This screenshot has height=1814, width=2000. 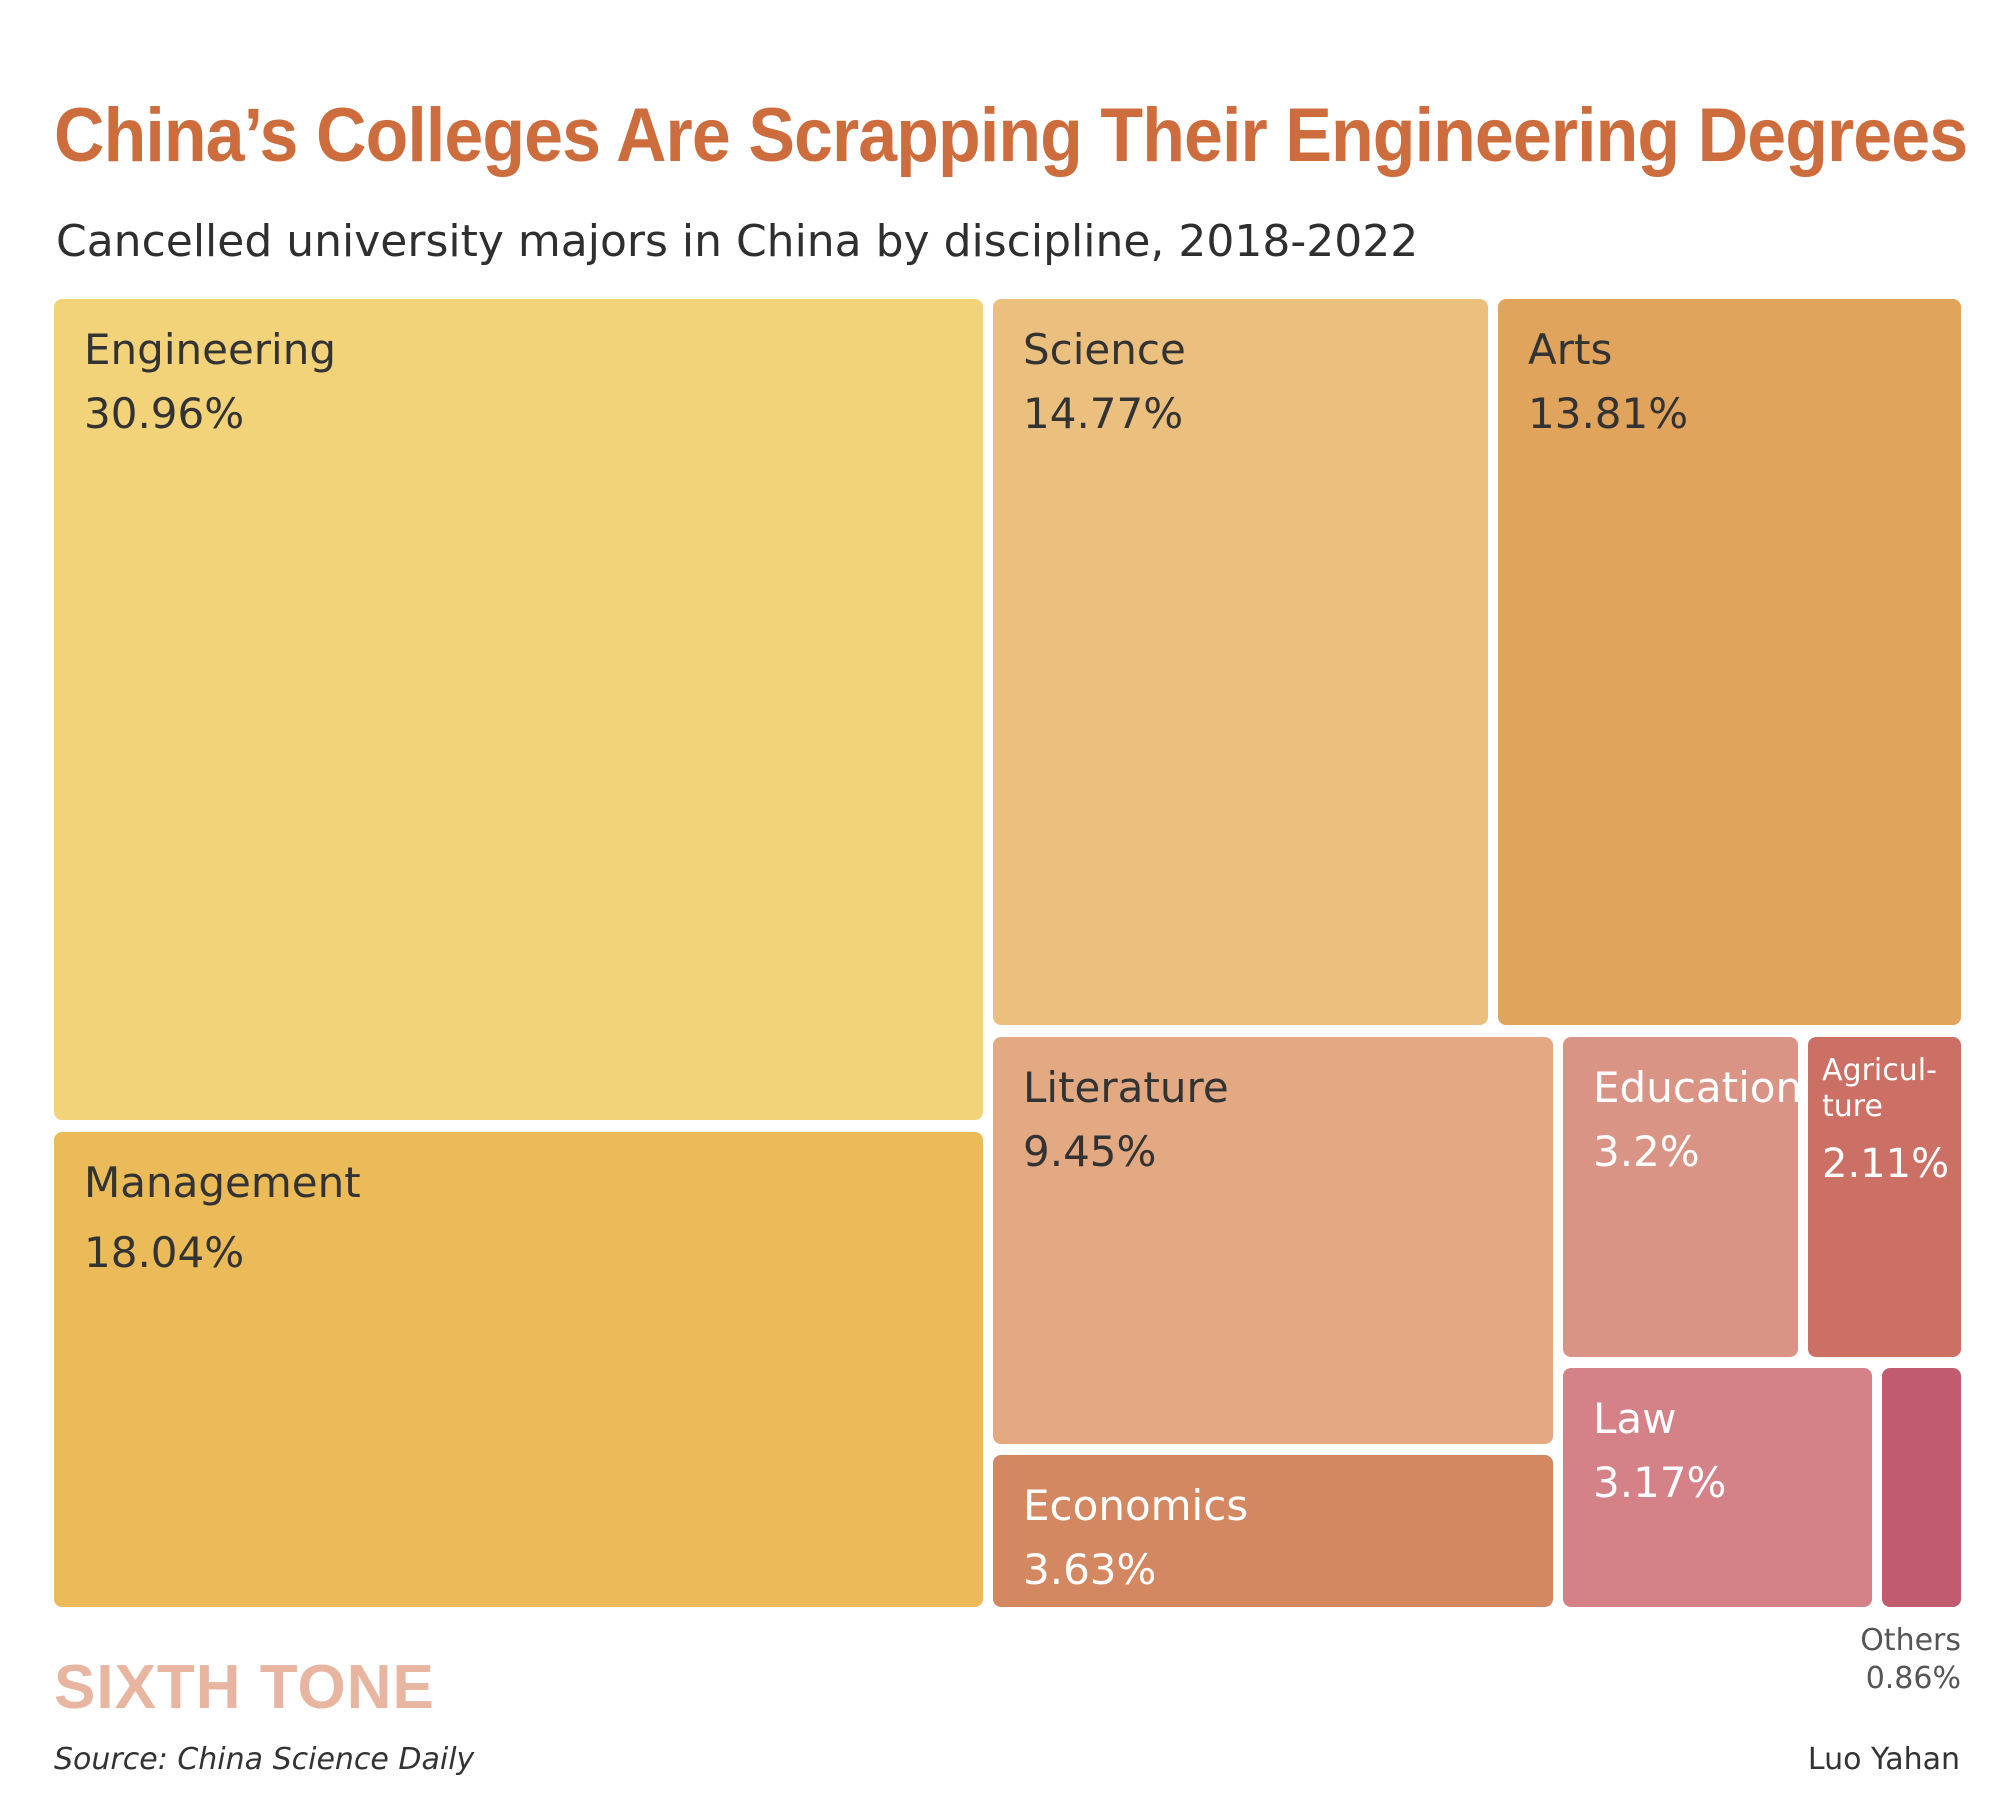 I want to click on tile-science: Science 14.77%, so click(x=1240, y=662).